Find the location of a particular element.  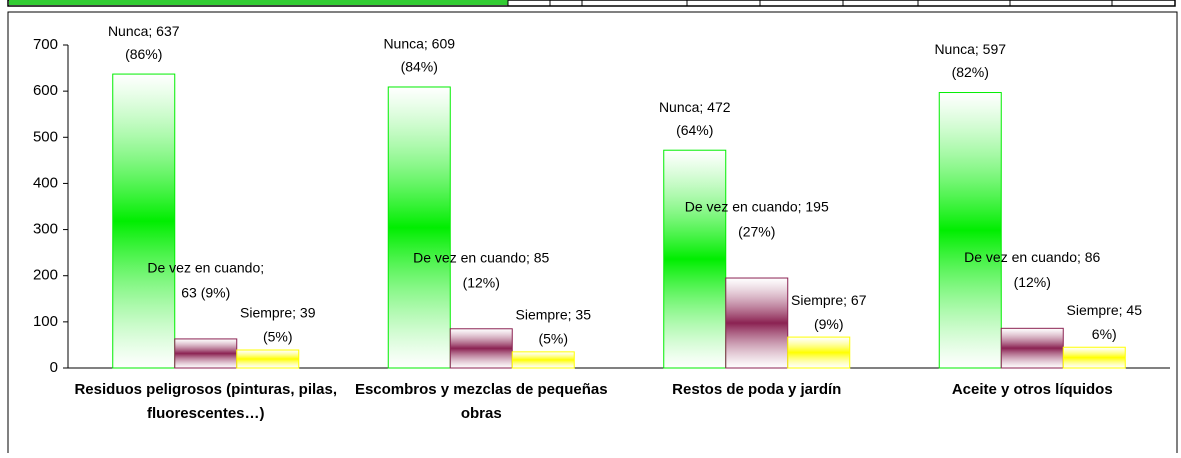

data-label: Nunca; 609 is located at coordinates (419, 44).